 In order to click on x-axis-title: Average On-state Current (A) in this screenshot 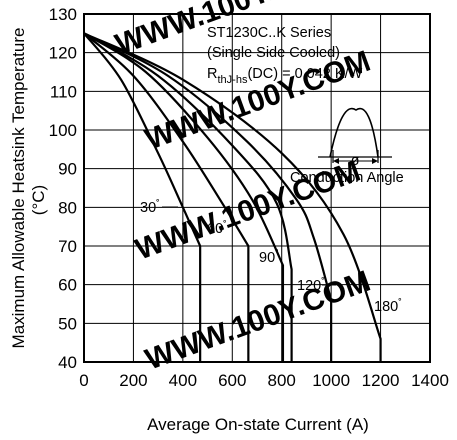, I will do `click(258, 424)`.